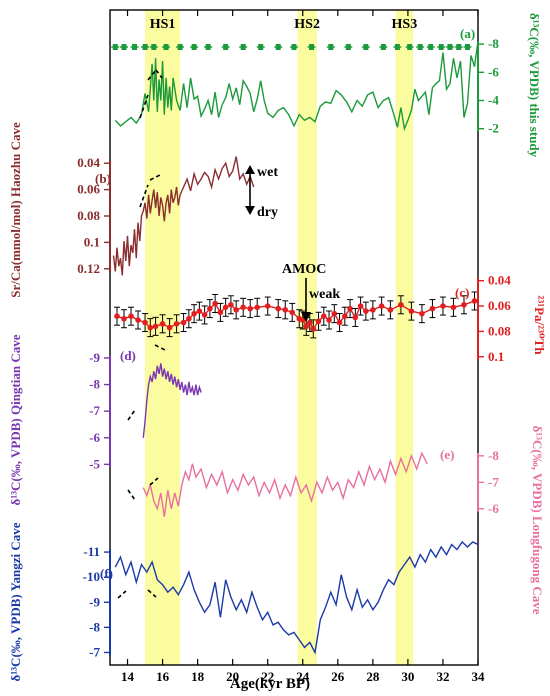 This screenshot has width=550, height=696. I want to click on wet-arrowhead-icon, so click(250, 169).